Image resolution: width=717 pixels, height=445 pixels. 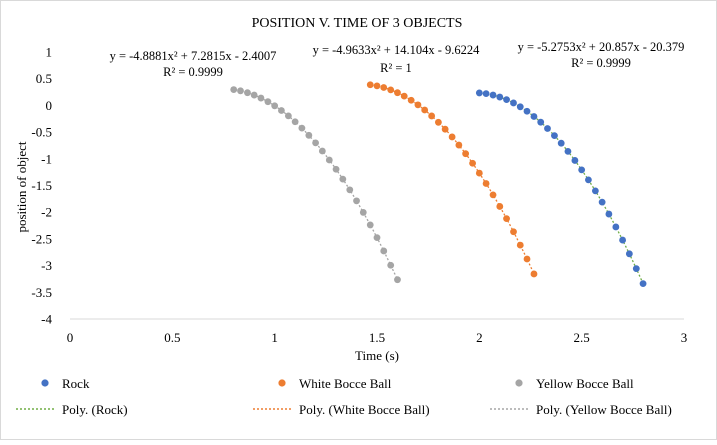 What do you see at coordinates (604, 409) in the screenshot?
I see `legend-trend-label: Poly. (Yellow Bocce Ball)` at bounding box center [604, 409].